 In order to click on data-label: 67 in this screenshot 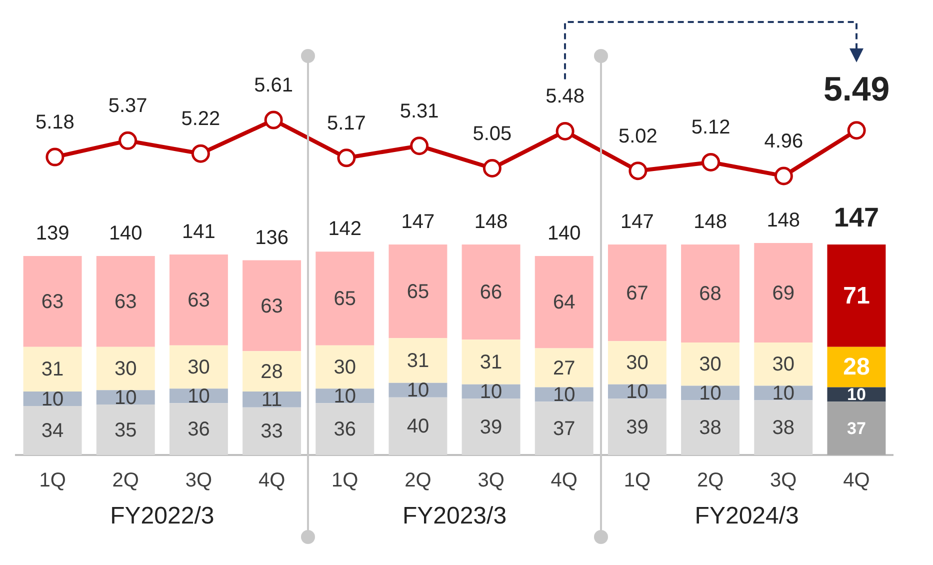, I will do `click(637, 293)`.